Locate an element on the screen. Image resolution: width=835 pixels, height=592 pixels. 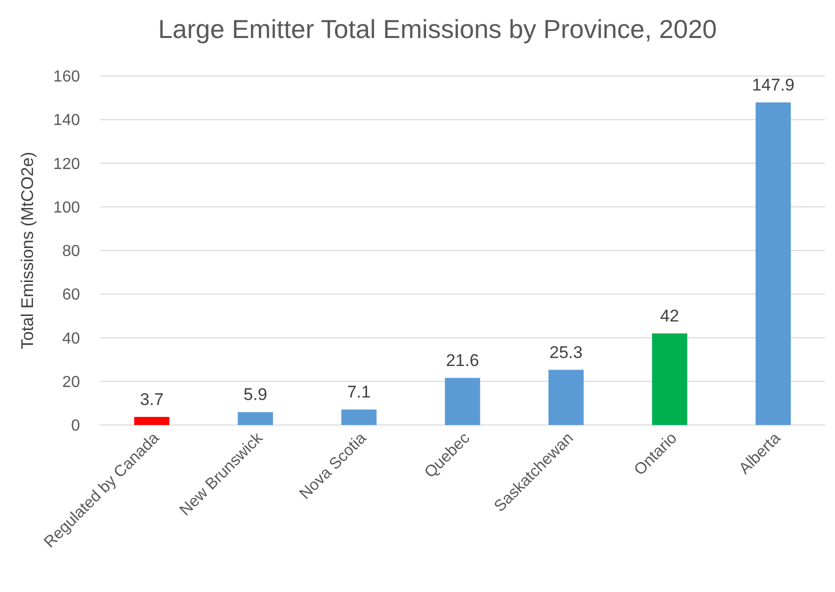
data-label: 7.1 is located at coordinates (359, 392).